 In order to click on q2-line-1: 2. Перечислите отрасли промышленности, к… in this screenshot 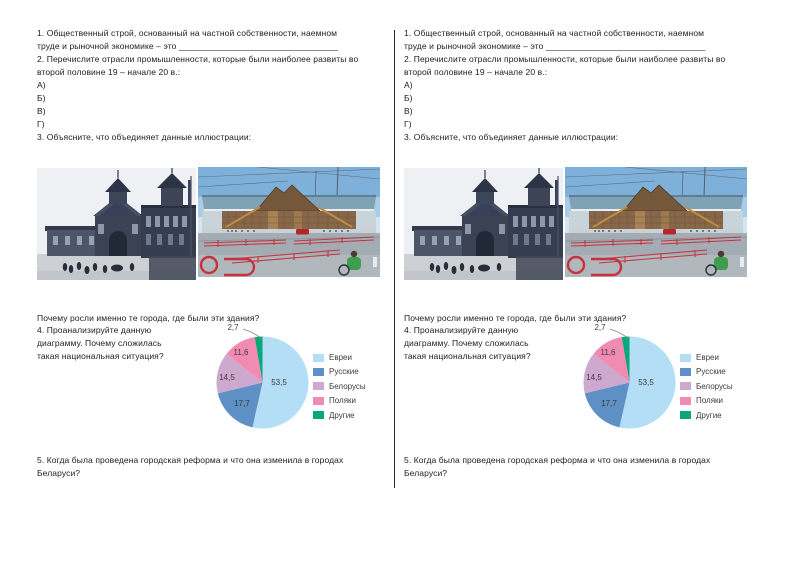, I will do `click(565, 59)`.